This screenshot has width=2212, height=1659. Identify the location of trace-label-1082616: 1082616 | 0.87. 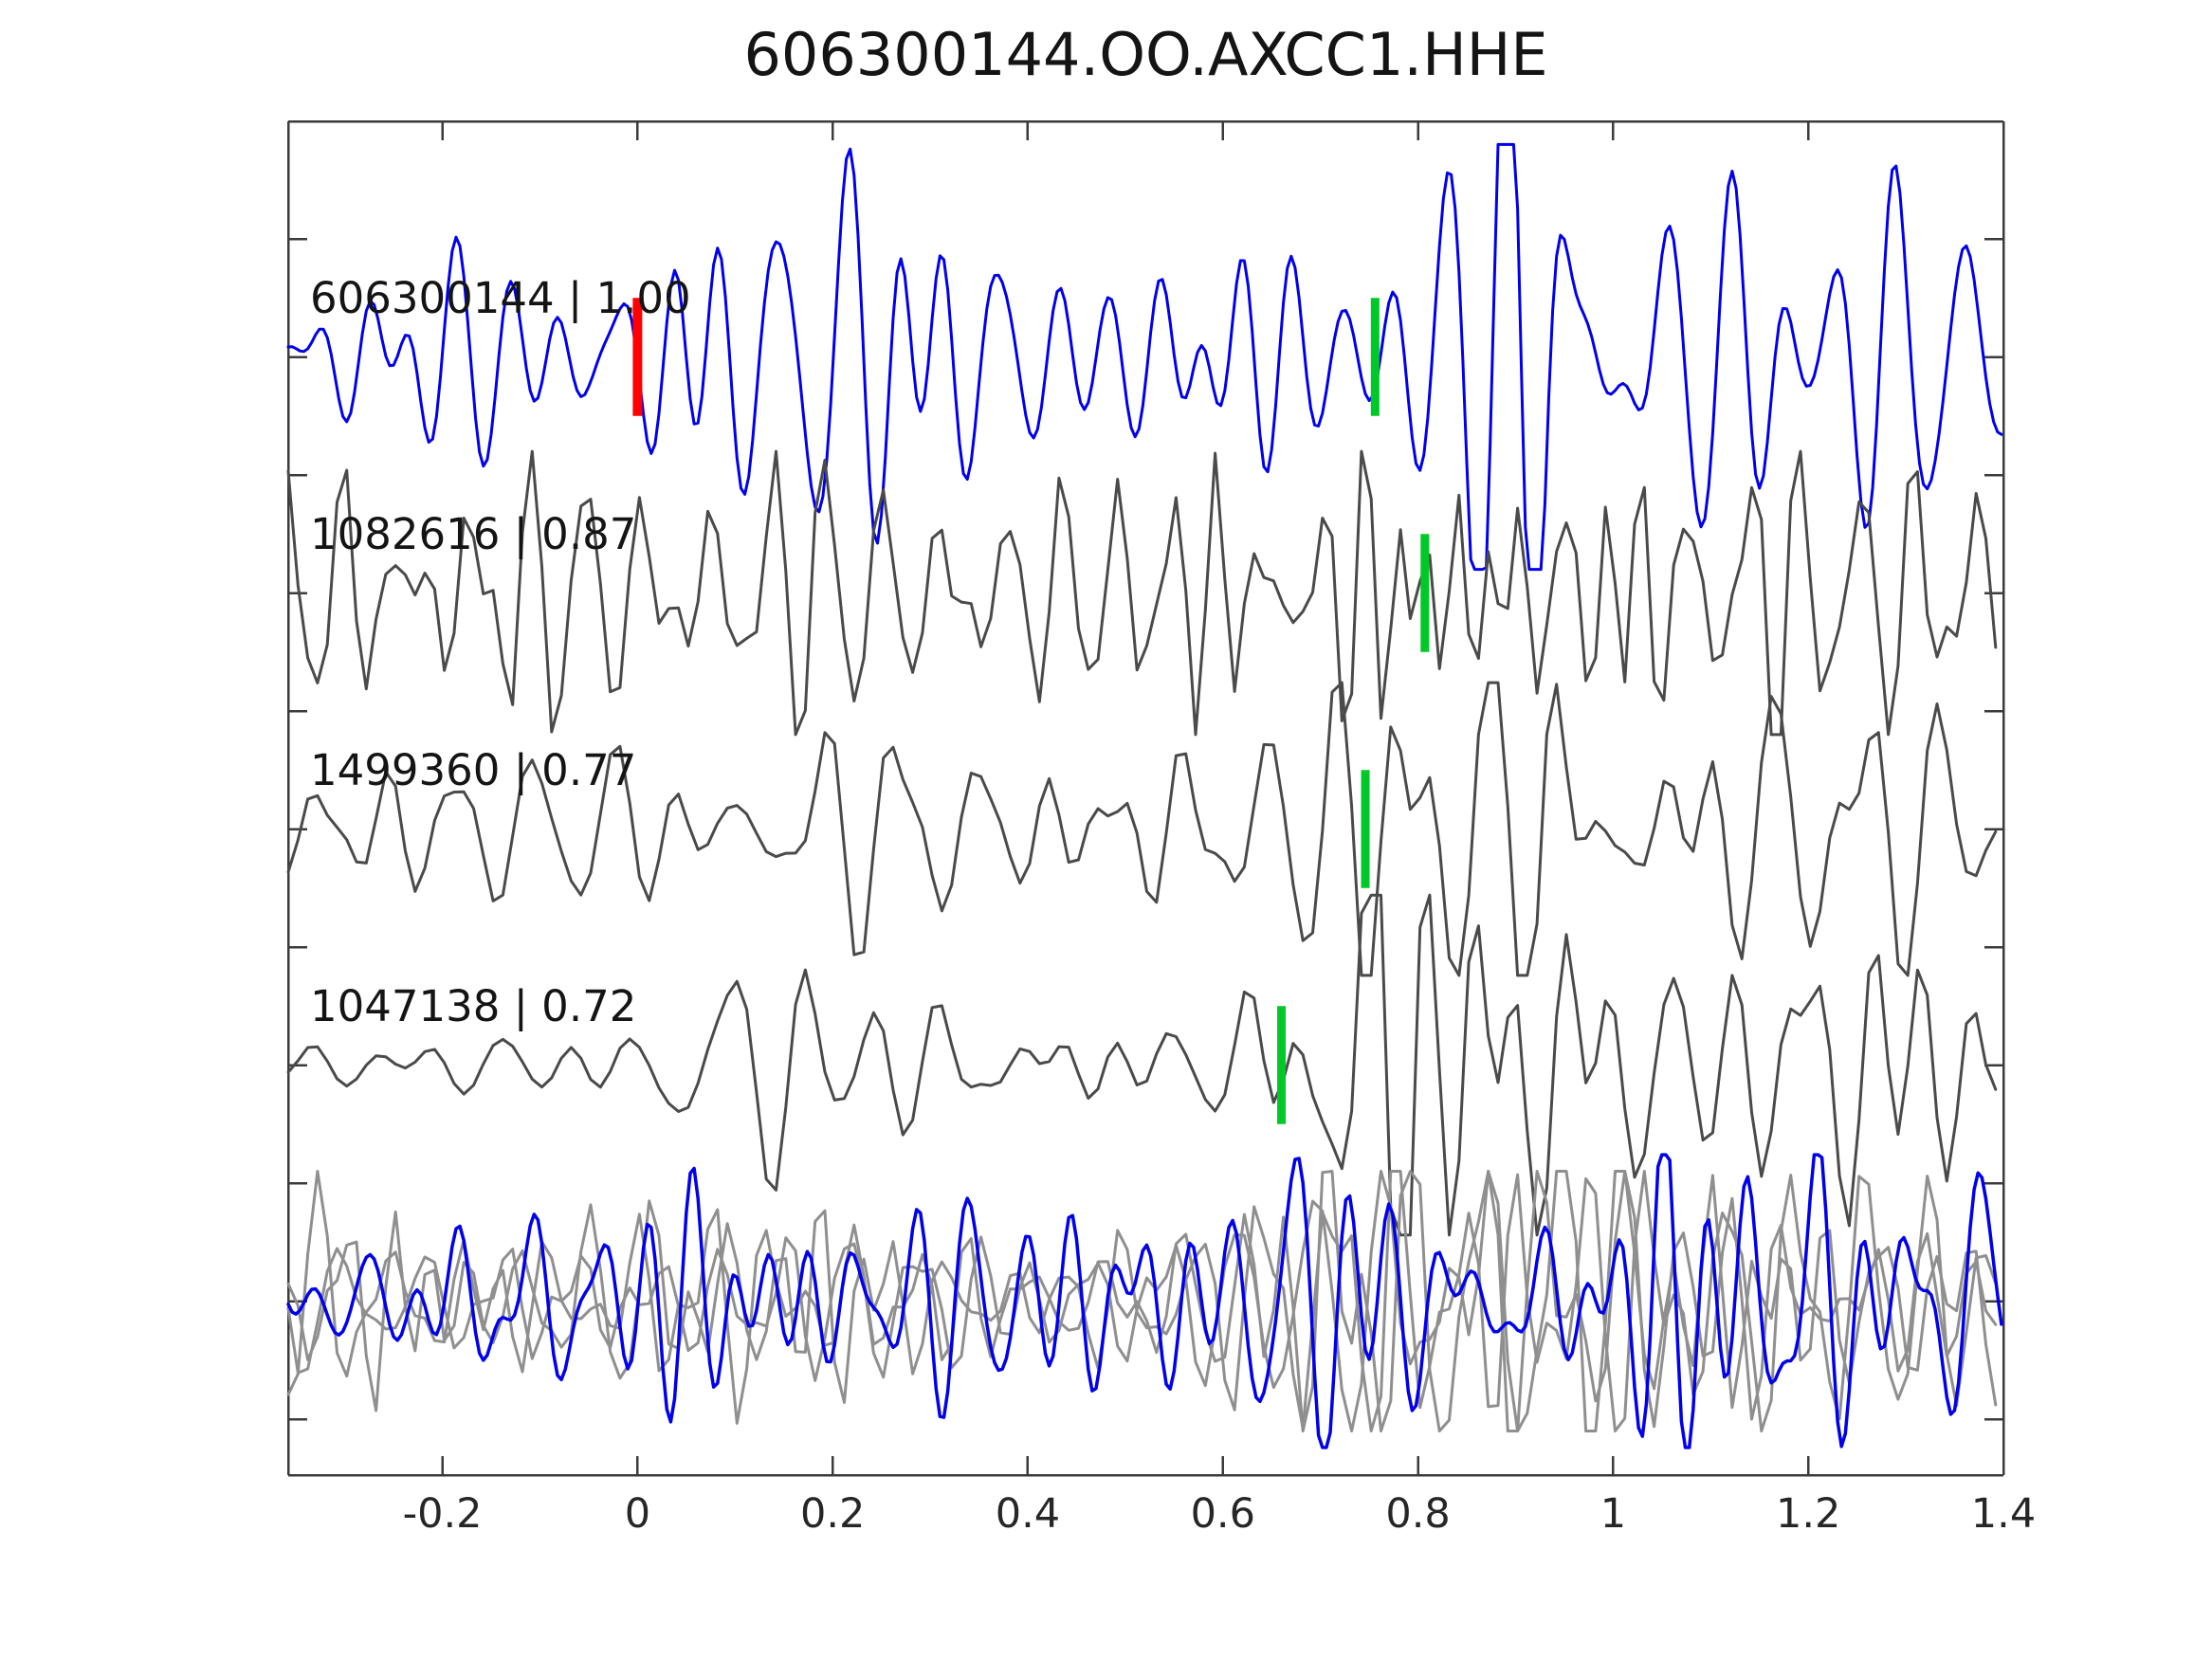
(473, 533).